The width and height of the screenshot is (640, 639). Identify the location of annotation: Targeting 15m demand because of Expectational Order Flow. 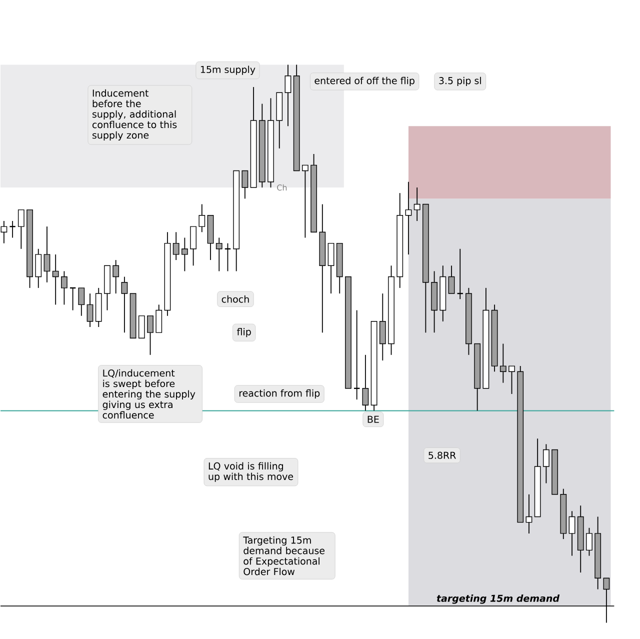
(283, 555).